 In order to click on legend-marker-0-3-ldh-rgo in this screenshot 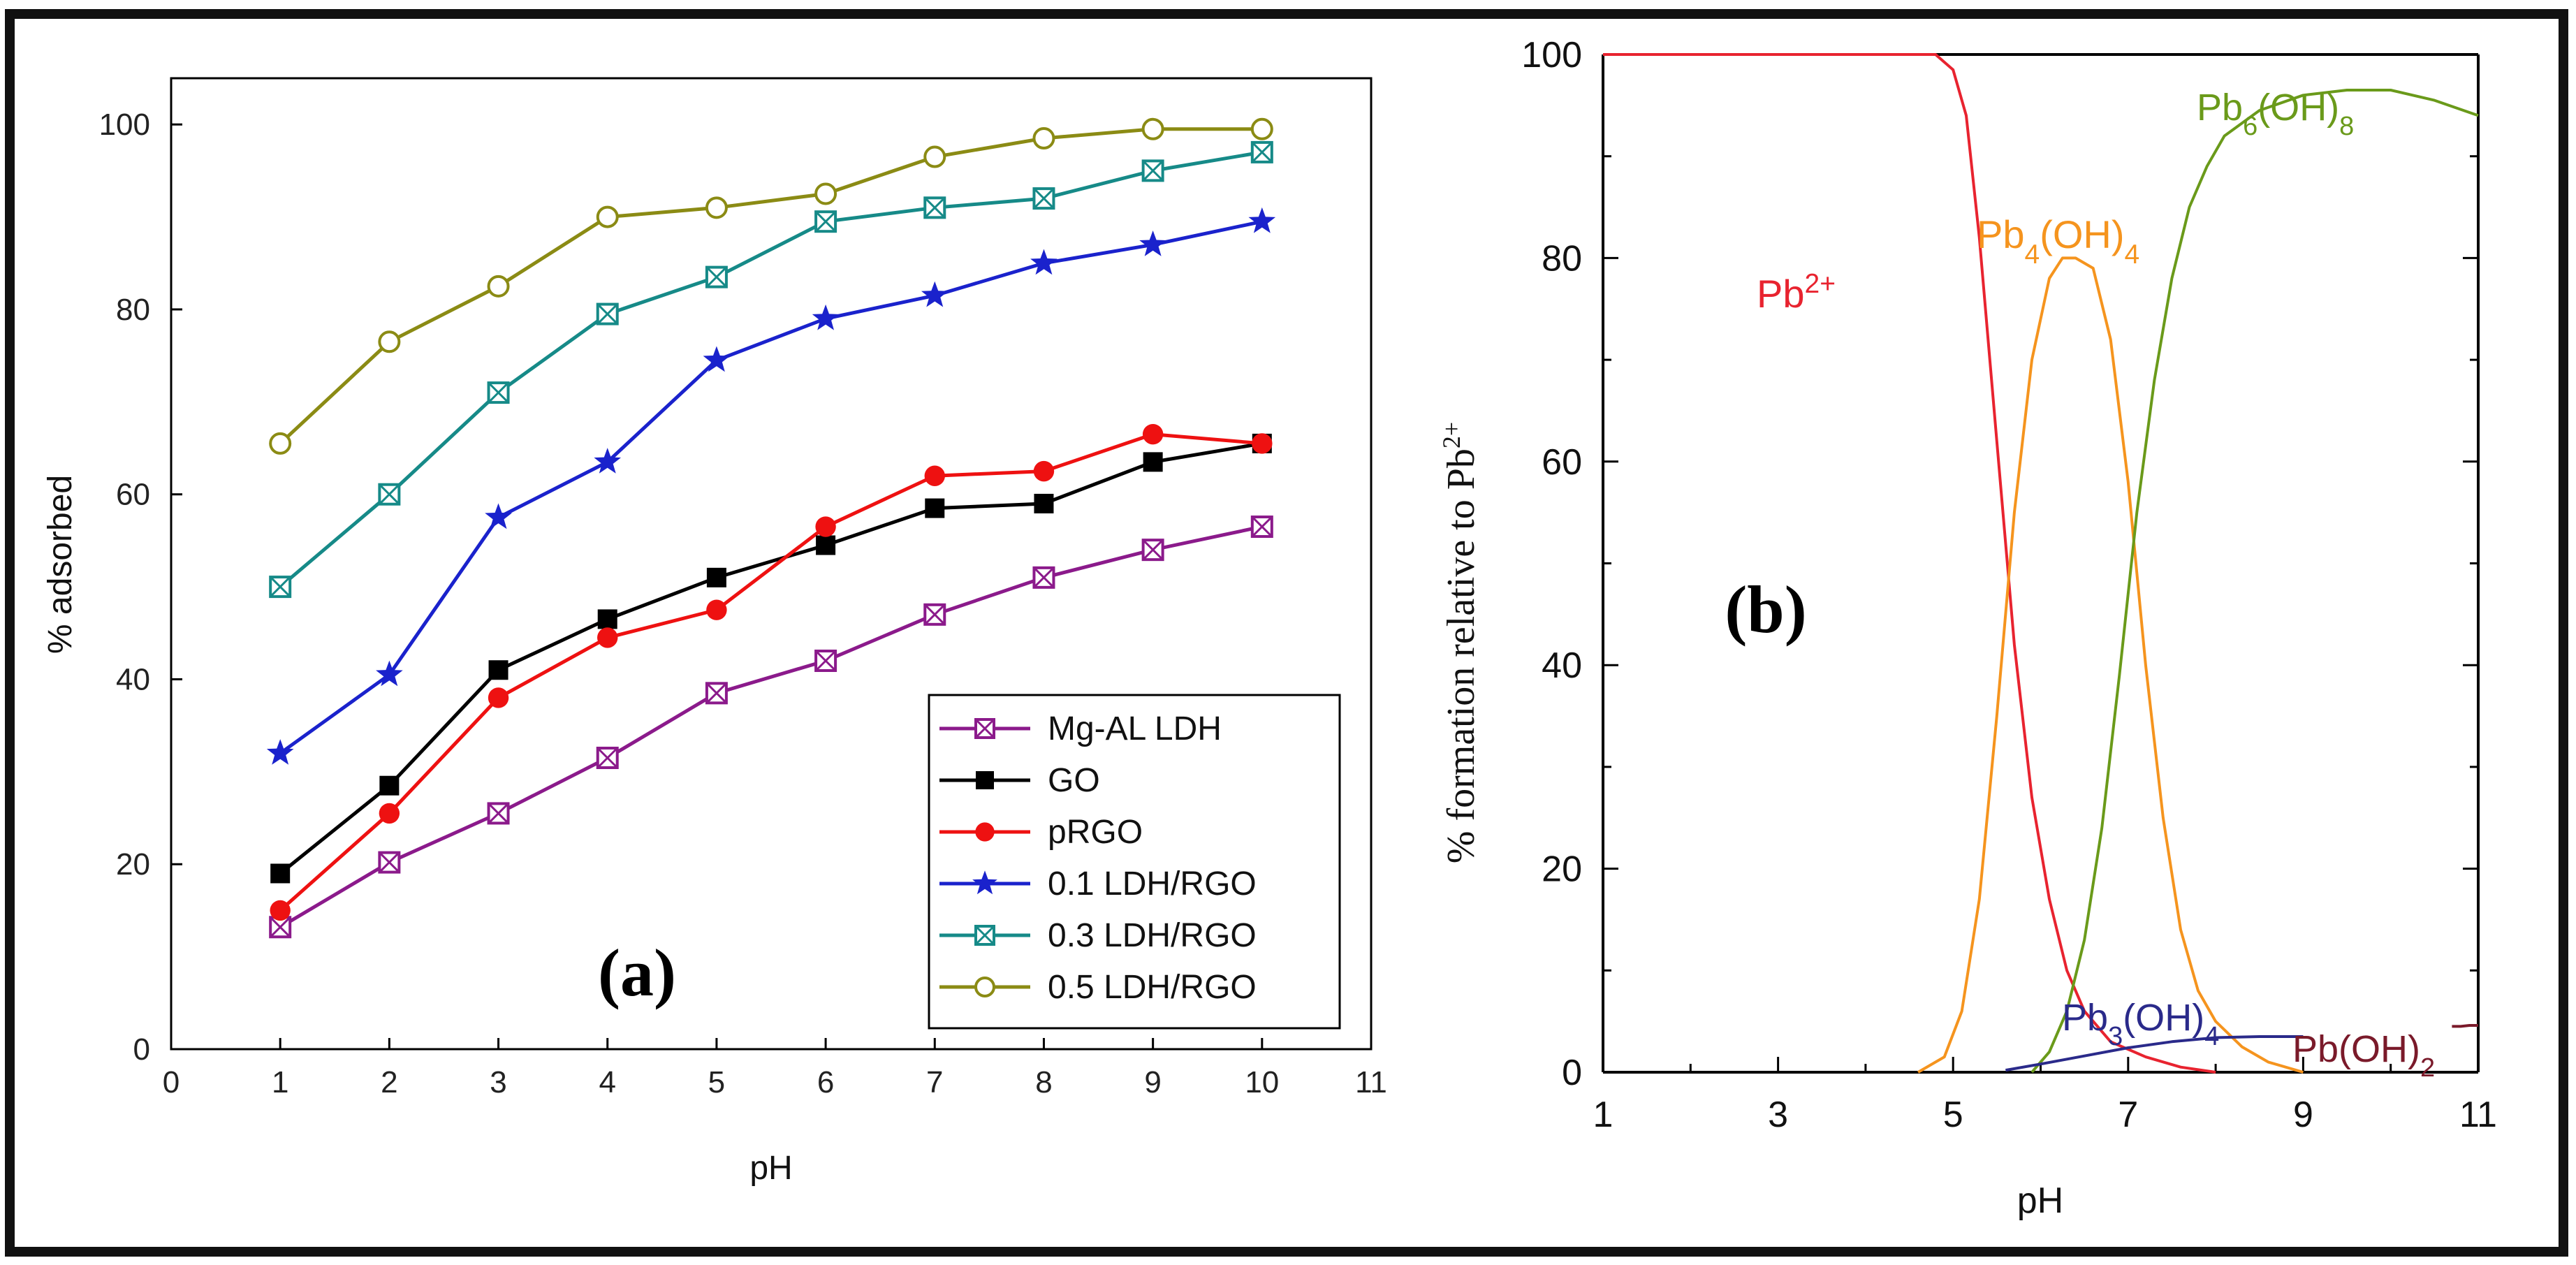, I will do `click(985, 935)`.